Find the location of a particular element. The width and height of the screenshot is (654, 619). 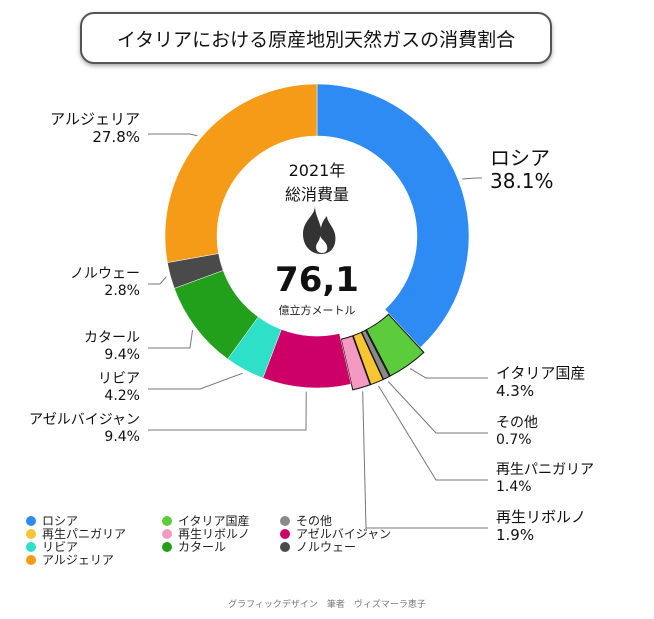

legend-item: カタール is located at coordinates (194, 546).